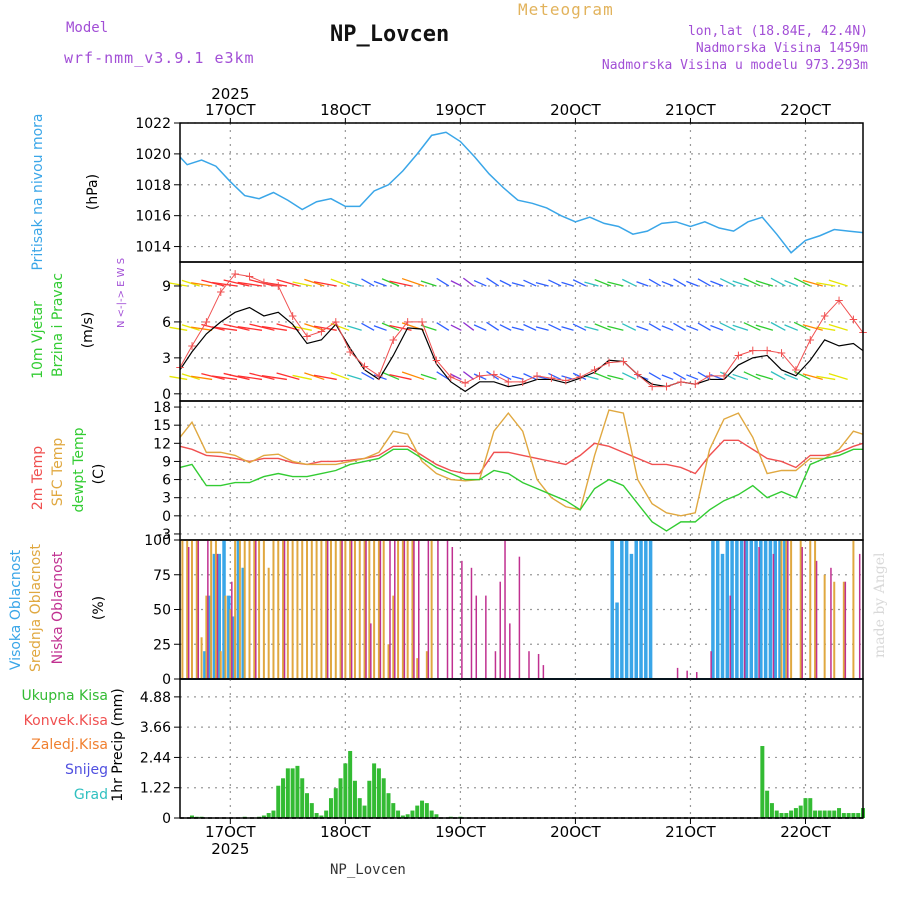 The height and width of the screenshot is (900, 900). What do you see at coordinates (345, 832) in the screenshot?
I see `bottom-day-label-1: 18OCT` at bounding box center [345, 832].